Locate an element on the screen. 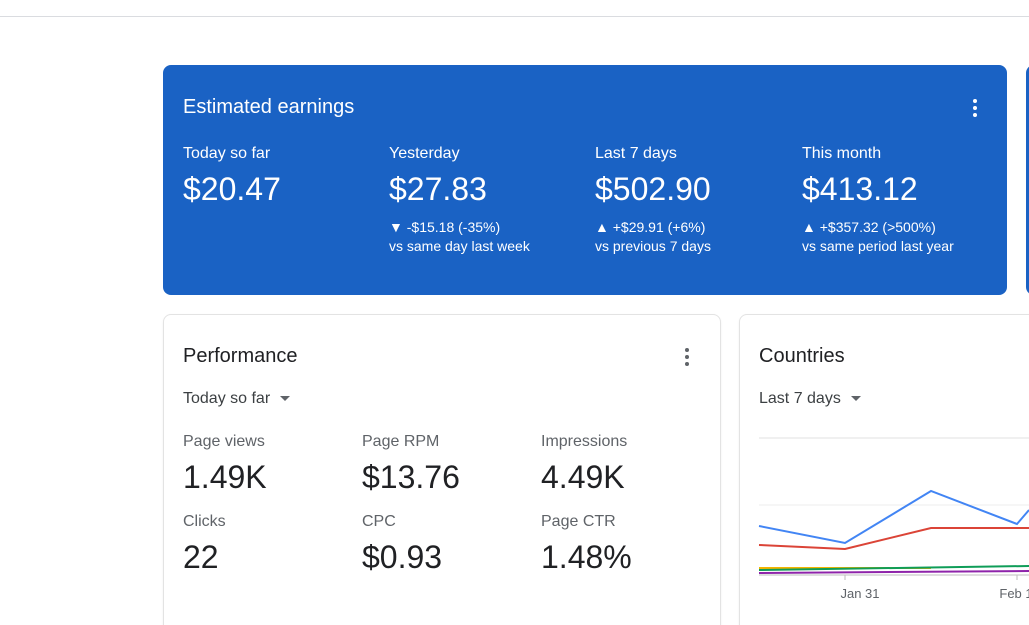 The width and height of the screenshot is (1029, 625). performance-title: Performance is located at coordinates (240, 356).